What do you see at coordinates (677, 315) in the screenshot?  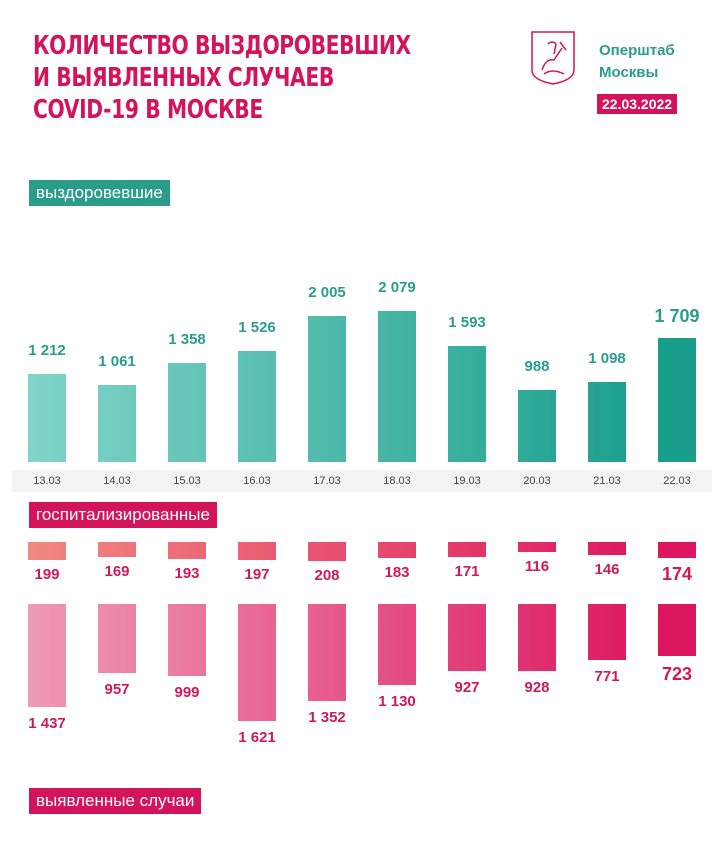 I see `data-label: 1 709` at bounding box center [677, 315].